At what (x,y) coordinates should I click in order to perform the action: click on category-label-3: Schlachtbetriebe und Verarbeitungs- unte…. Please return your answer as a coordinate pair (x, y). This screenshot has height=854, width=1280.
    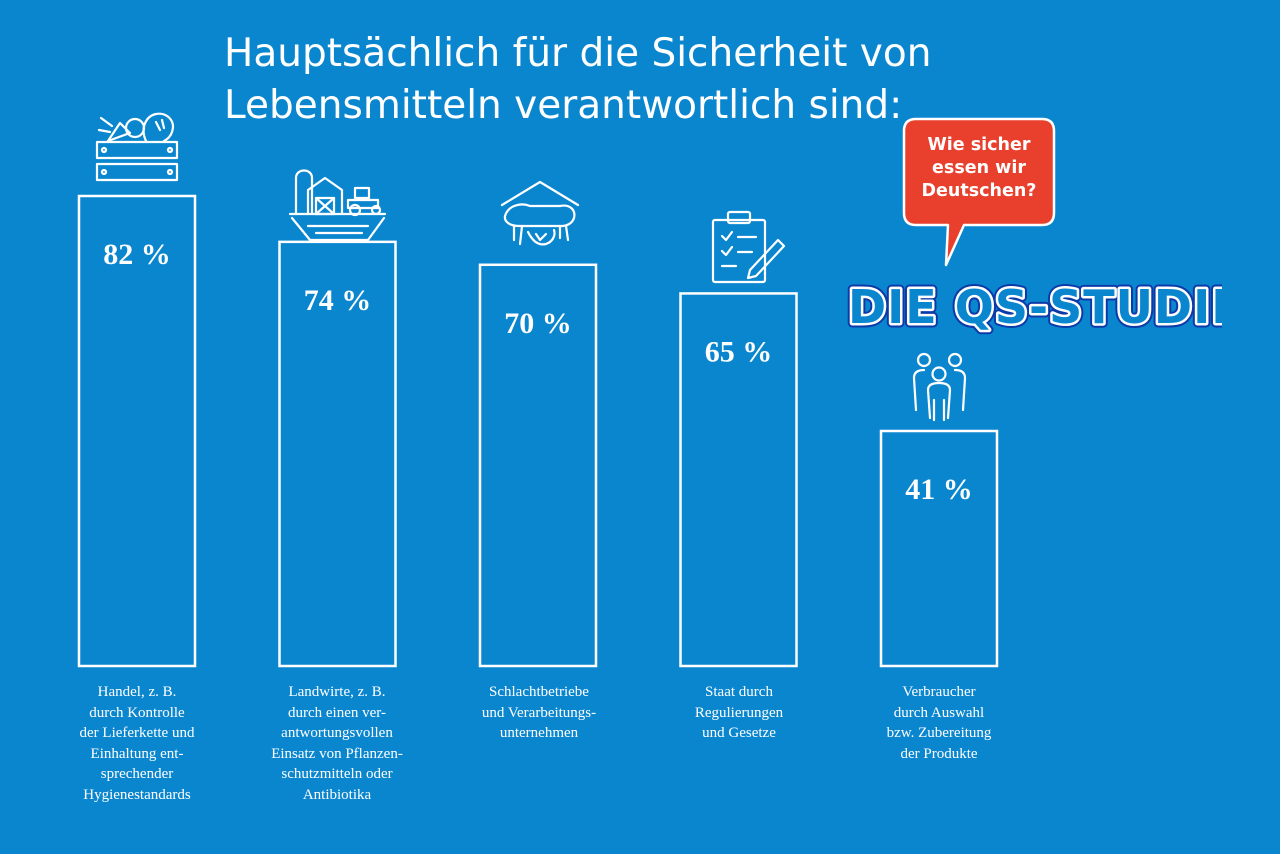
    Looking at the image, I should click on (539, 712).